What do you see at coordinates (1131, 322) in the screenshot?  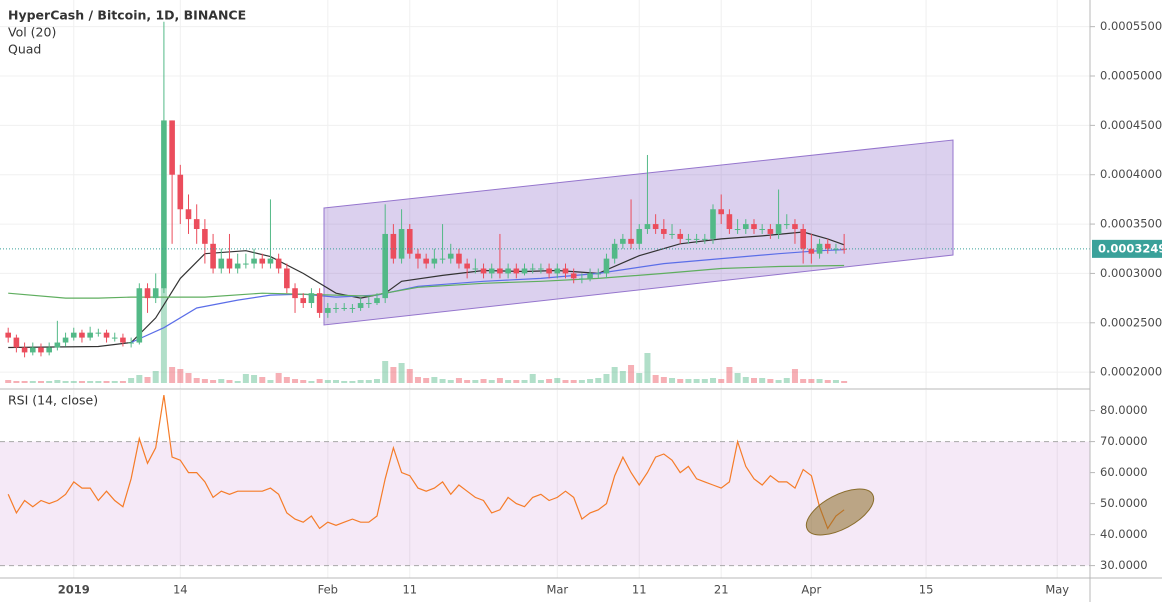 I see `y-tick-label: 0.0002500` at bounding box center [1131, 322].